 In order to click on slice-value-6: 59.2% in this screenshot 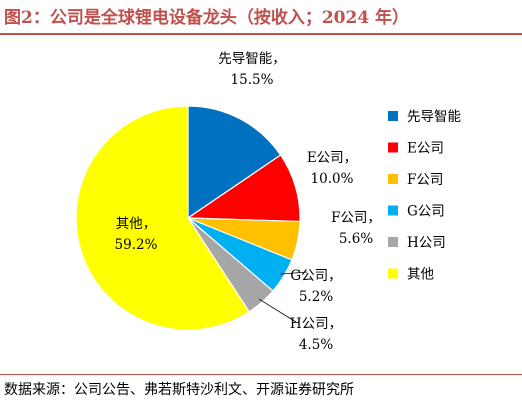, I will do `click(136, 245)`.